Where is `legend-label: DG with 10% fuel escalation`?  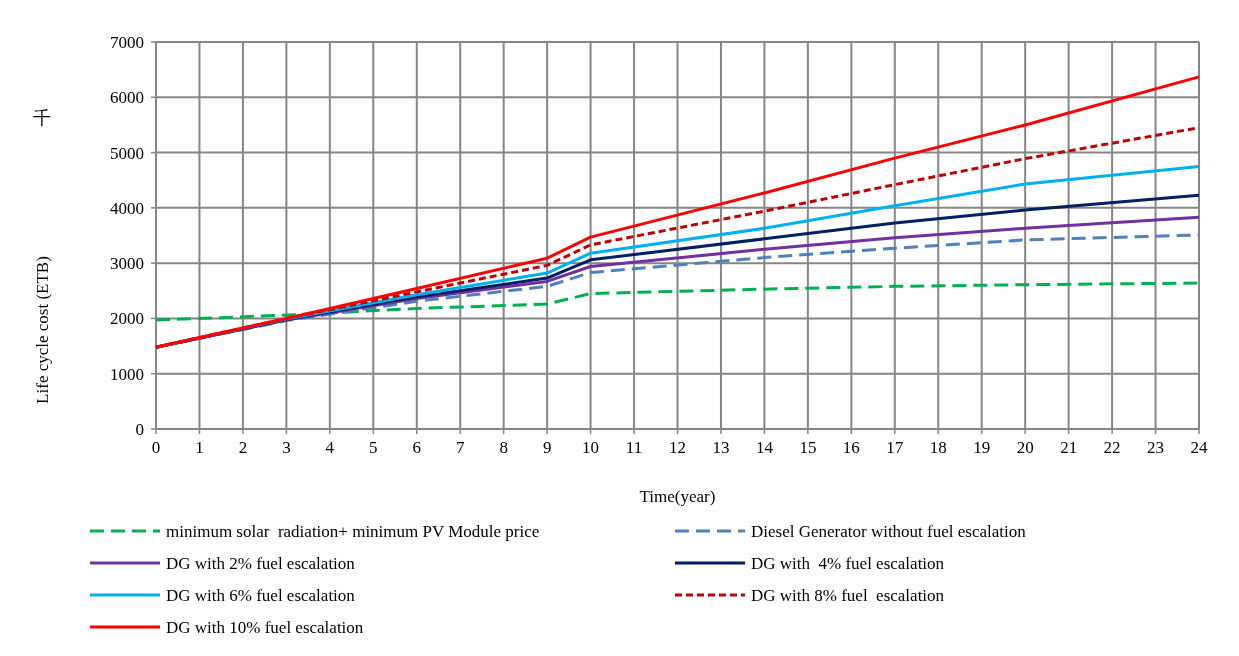
legend-label: DG with 10% fuel escalation is located at coordinates (265, 627).